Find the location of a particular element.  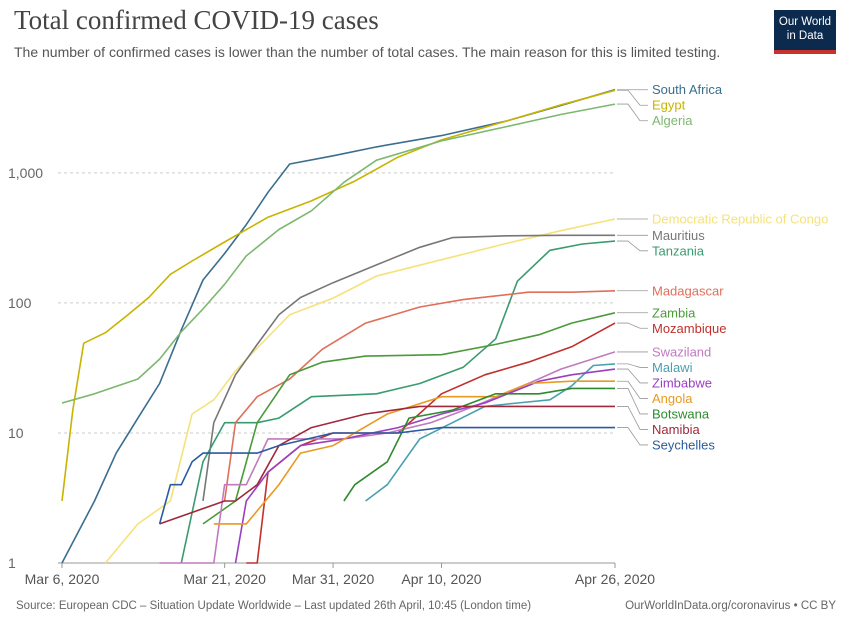

x-tick-label: Mar 21, 2020 is located at coordinates (224, 579).